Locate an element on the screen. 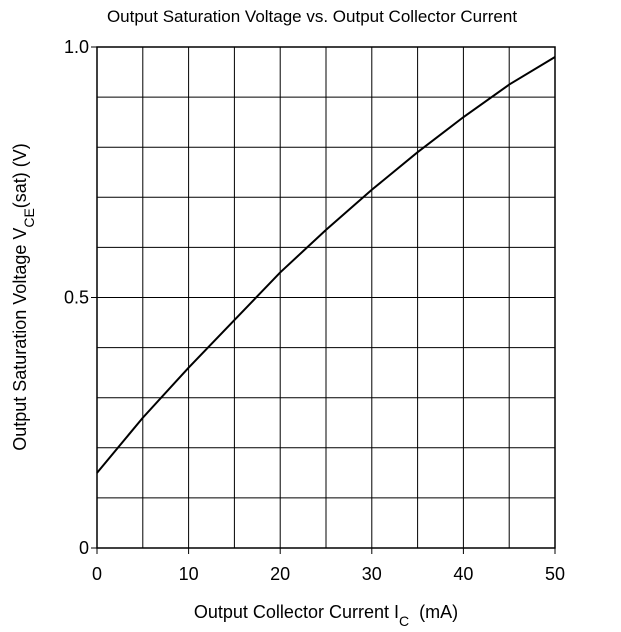 This screenshot has height=632, width=621. x-tick-label: 50 is located at coordinates (555, 574).